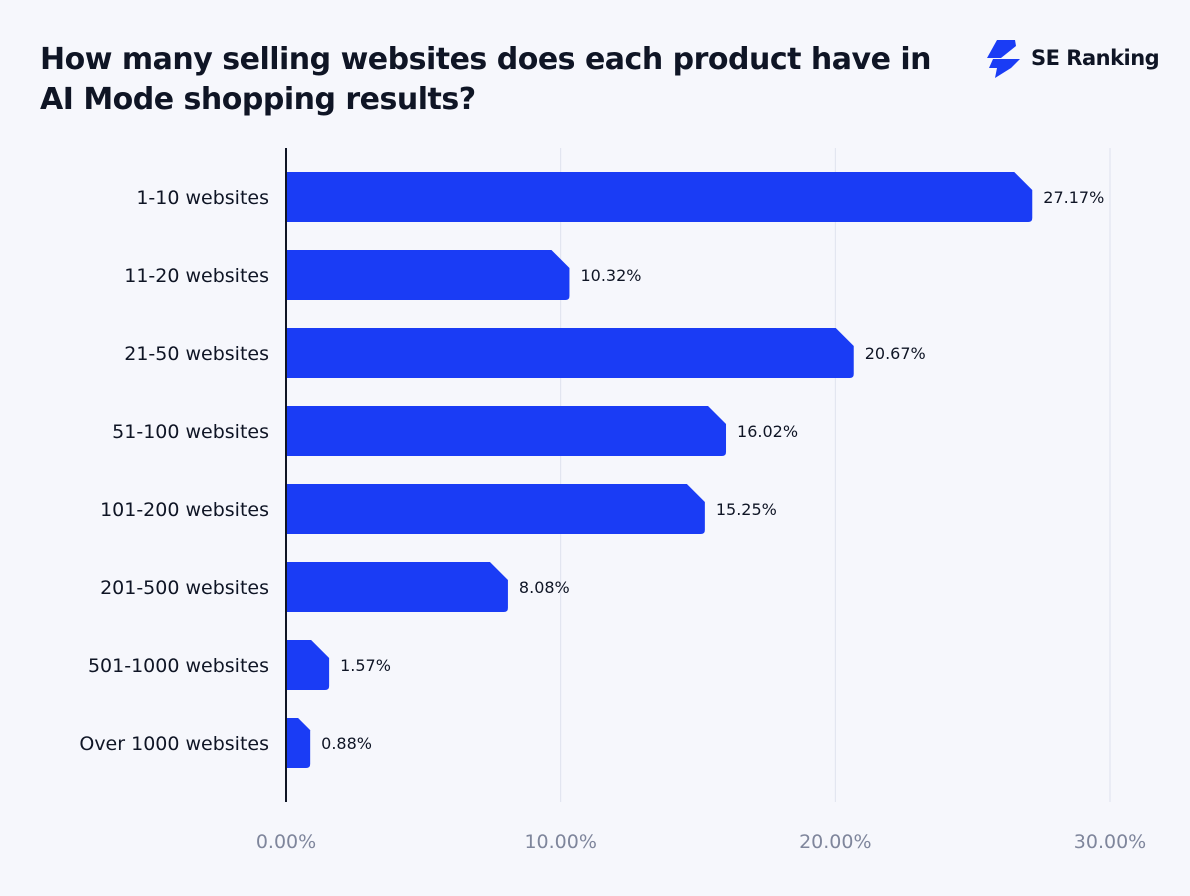  What do you see at coordinates (190, 432) in the screenshot?
I see `category-label: 51-100 websites` at bounding box center [190, 432].